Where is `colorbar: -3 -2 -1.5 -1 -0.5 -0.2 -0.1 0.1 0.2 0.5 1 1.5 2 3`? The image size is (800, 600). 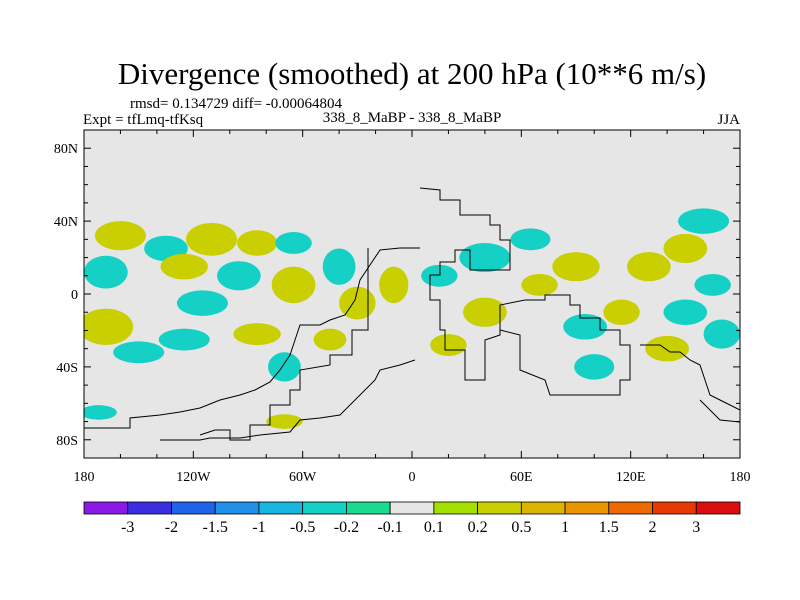
colorbar: -3 -2 -1.5 -1 -0.5 -0.2 -0.1 0.1 0.2 0.5 1 1.5 2 3 is located at coordinates (412, 518).